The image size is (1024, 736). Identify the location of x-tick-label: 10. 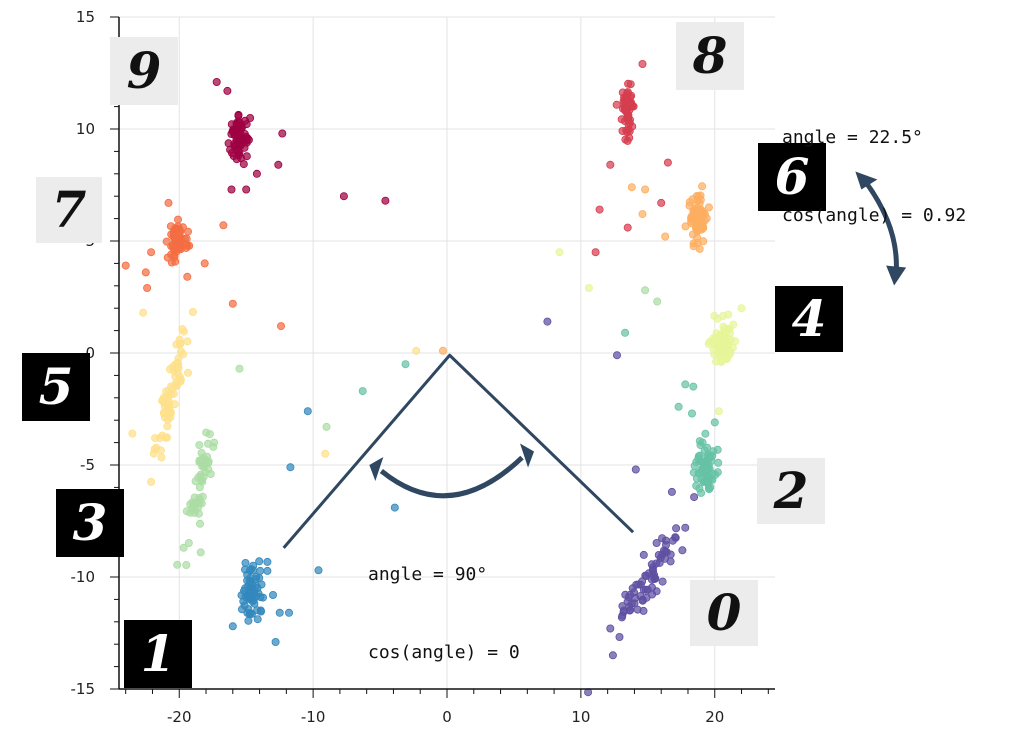
(580, 717).